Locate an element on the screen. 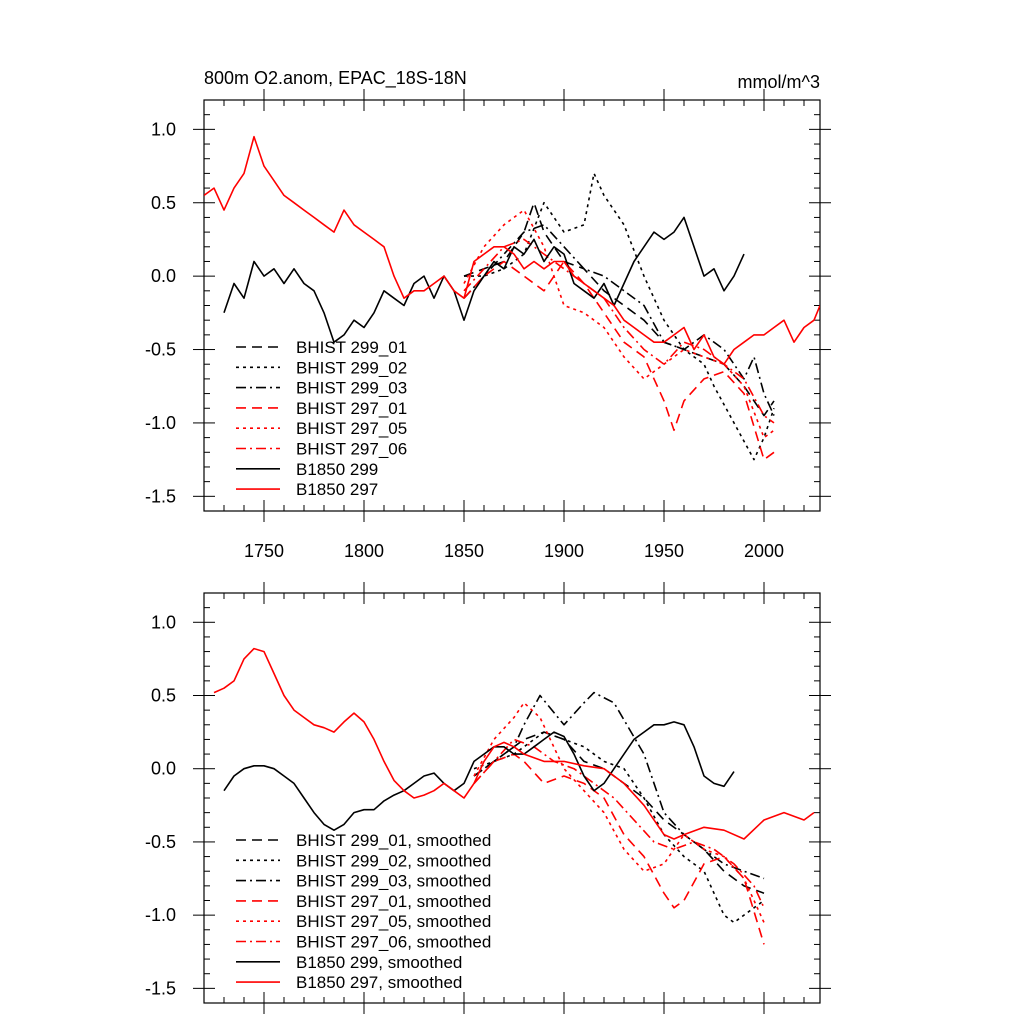  x-tick-label: 1950 is located at coordinates (664, 551).